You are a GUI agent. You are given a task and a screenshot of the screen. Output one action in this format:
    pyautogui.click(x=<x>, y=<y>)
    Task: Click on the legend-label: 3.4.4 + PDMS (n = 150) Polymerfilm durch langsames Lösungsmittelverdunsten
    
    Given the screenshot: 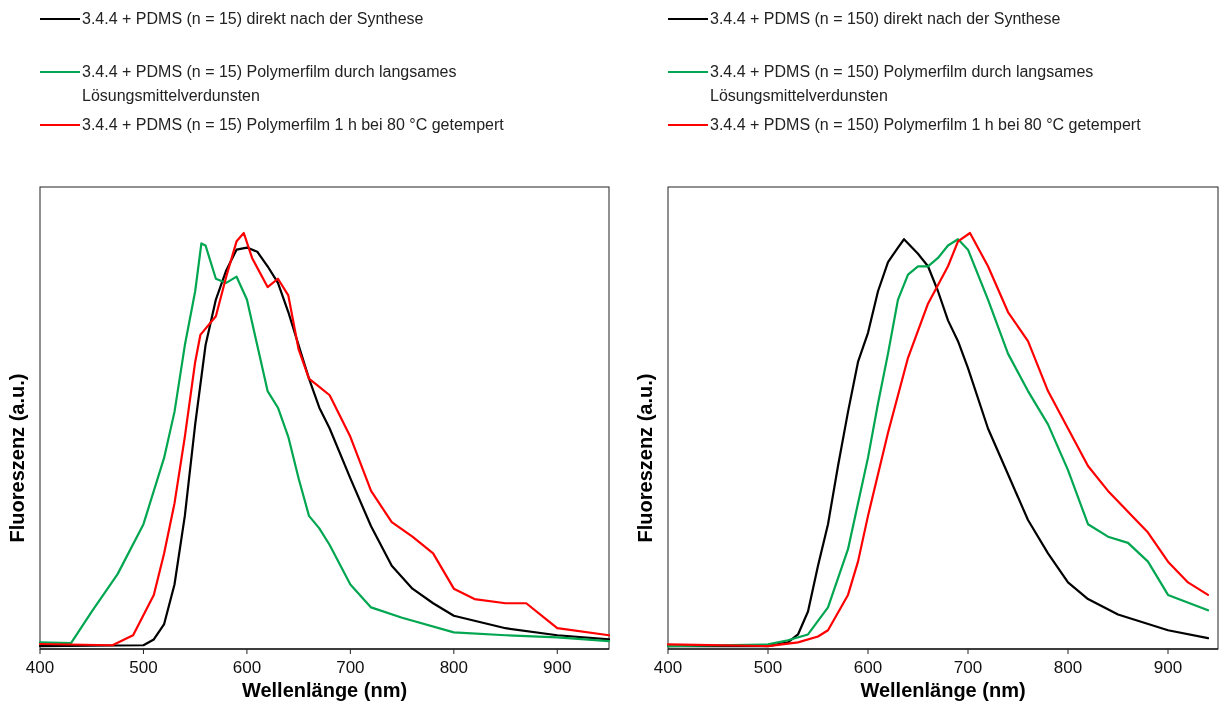 What is the action you would take?
    pyautogui.click(x=902, y=83)
    